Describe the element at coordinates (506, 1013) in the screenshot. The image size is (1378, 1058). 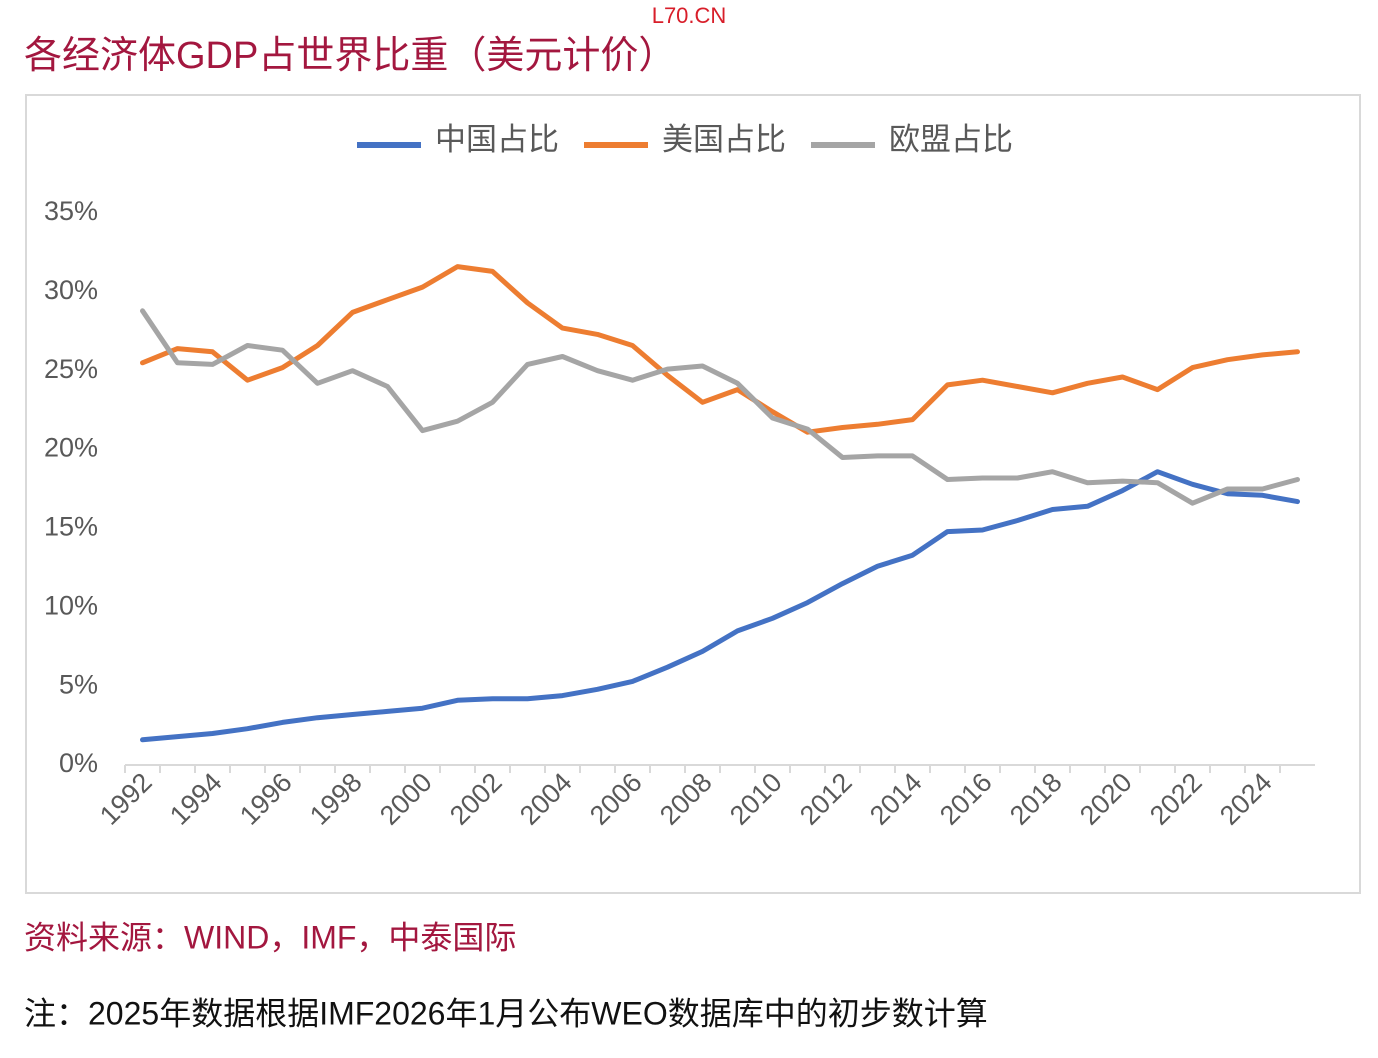
I see `note: 注：2025年数据根据IMF2026年1月公布WEO数据库中的初步数计算` at that location.